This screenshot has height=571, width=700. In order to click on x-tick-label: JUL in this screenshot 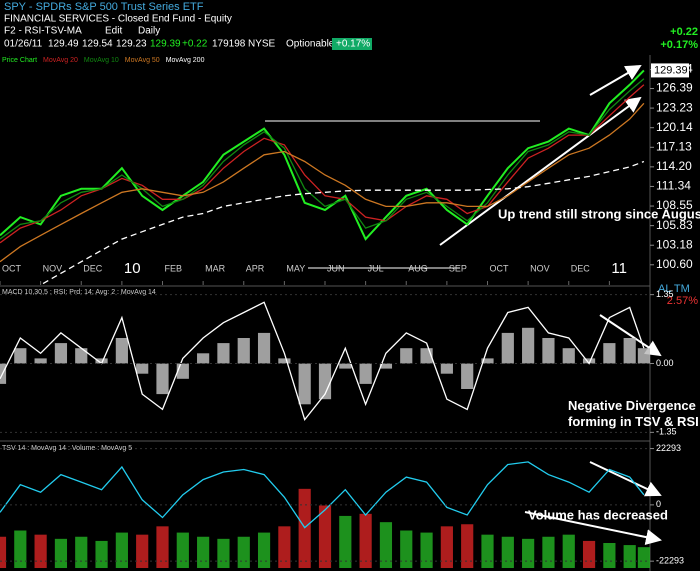, I will do `click(376, 268)`.